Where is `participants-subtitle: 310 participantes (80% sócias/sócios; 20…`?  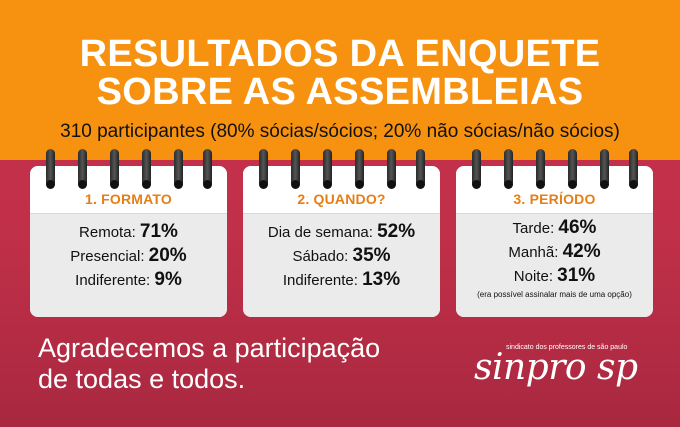
participants-subtitle: 310 participantes (80% sócias/sócios; 20… is located at coordinates (340, 131).